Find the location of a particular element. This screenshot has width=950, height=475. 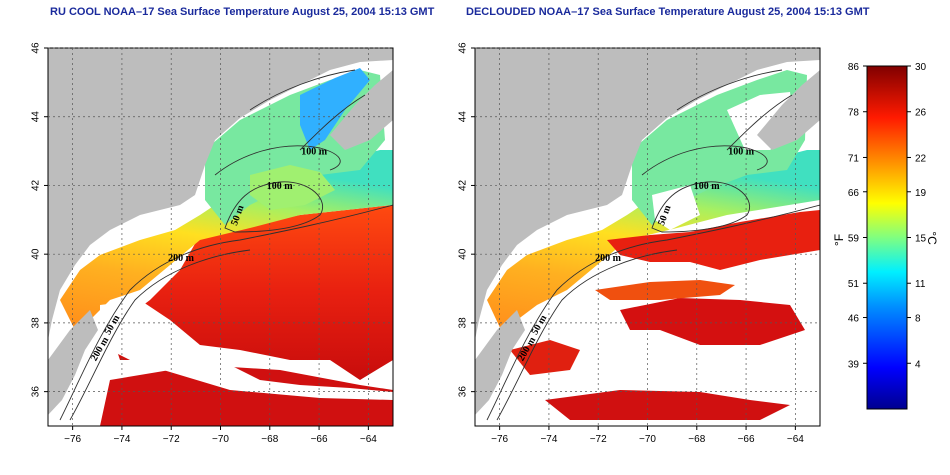

fahrenheit-tick-label: 71 is located at coordinates (854, 158).